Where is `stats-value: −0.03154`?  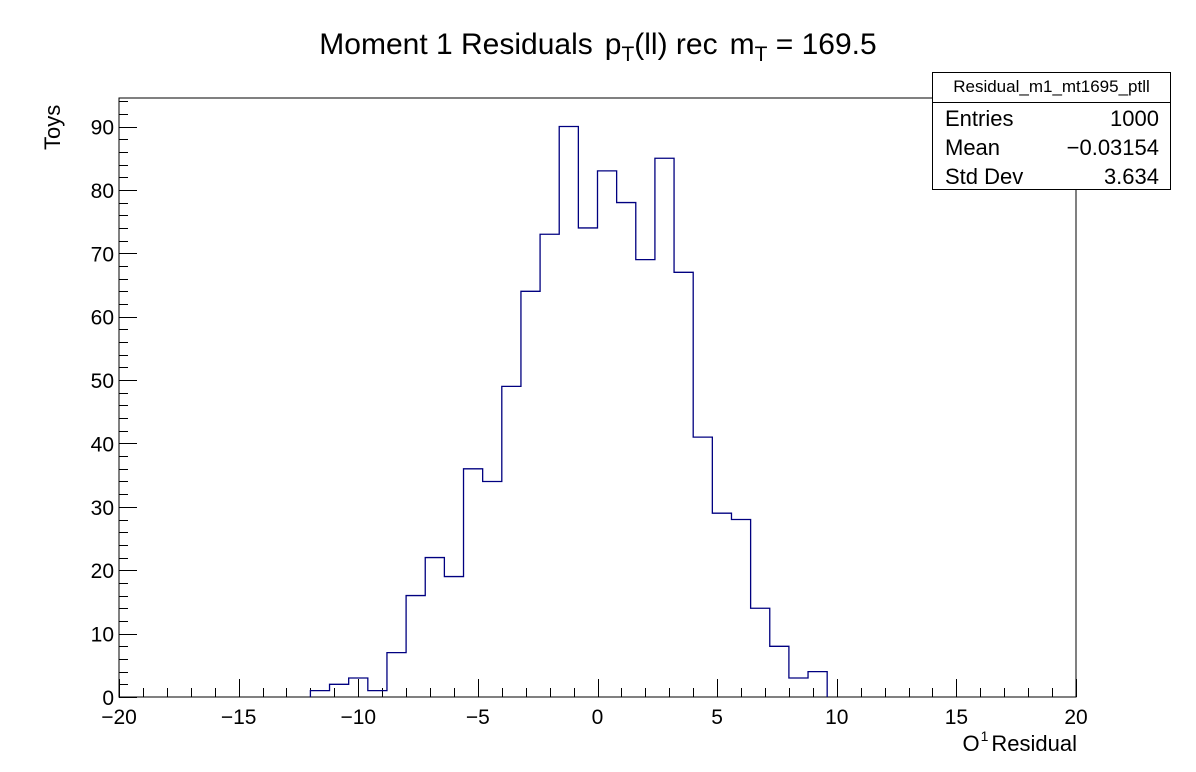
stats-value: −0.03154 is located at coordinates (1112, 147).